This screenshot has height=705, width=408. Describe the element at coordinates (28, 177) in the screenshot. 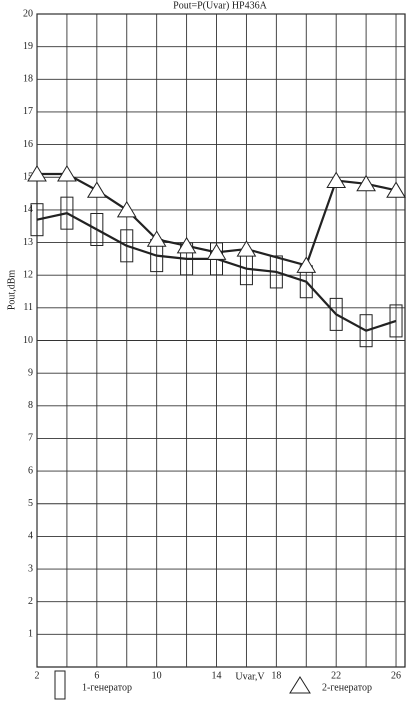

I see `y-tick-label: 15` at that location.